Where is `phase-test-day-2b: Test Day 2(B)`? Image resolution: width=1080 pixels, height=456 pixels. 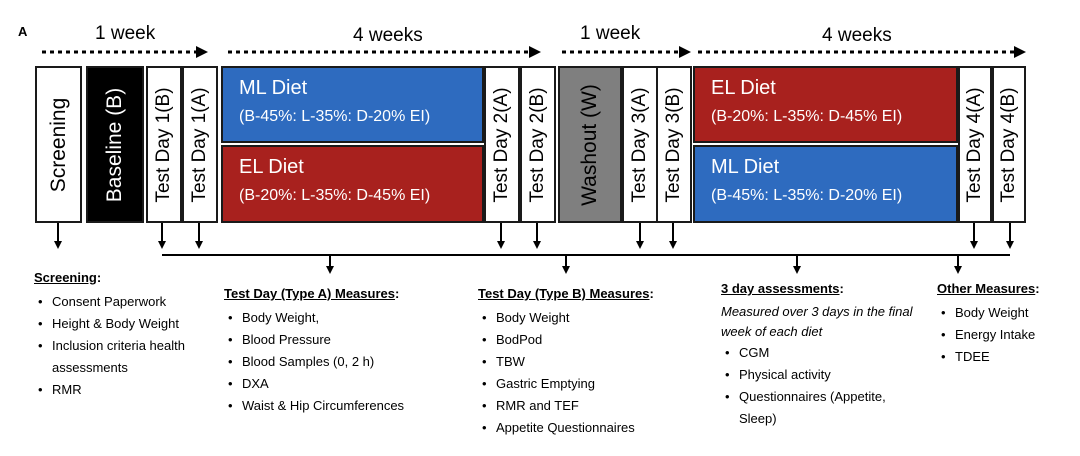 phase-test-day-2b: Test Day 2(B) is located at coordinates (538, 144).